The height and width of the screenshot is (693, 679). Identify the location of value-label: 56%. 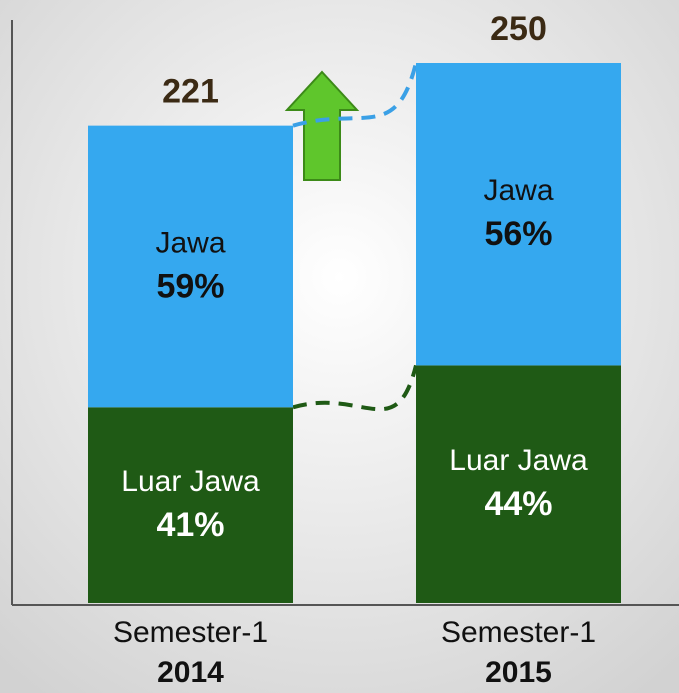
(518, 234).